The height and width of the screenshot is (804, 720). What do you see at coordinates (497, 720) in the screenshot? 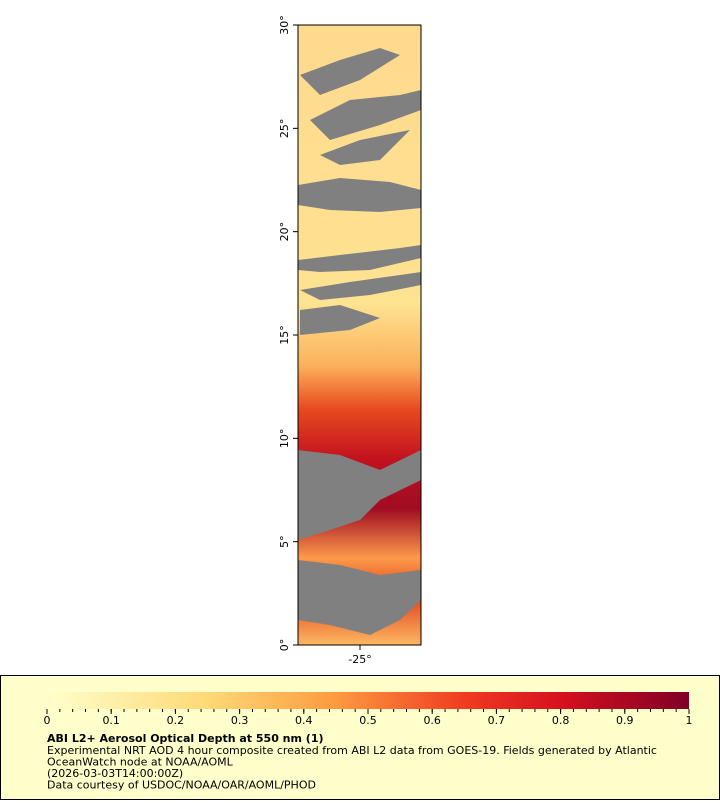
I see `colorbar-tick-label: 0.7` at bounding box center [497, 720].